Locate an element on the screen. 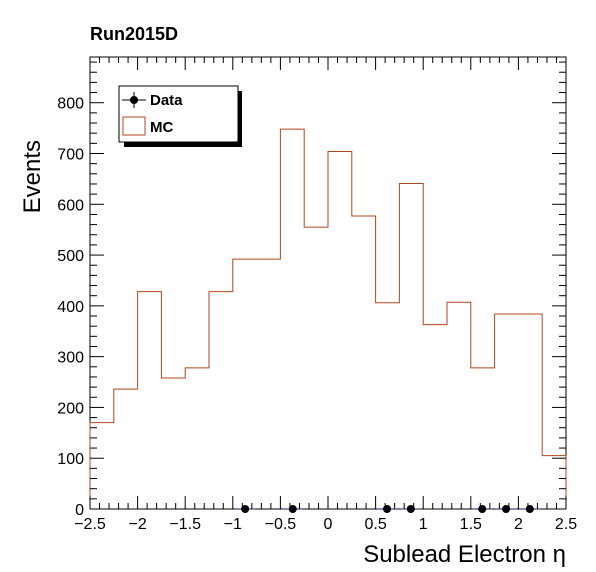 Image resolution: width=596 pixels, height=572 pixels. y-tick-label: 400 is located at coordinates (70, 307).